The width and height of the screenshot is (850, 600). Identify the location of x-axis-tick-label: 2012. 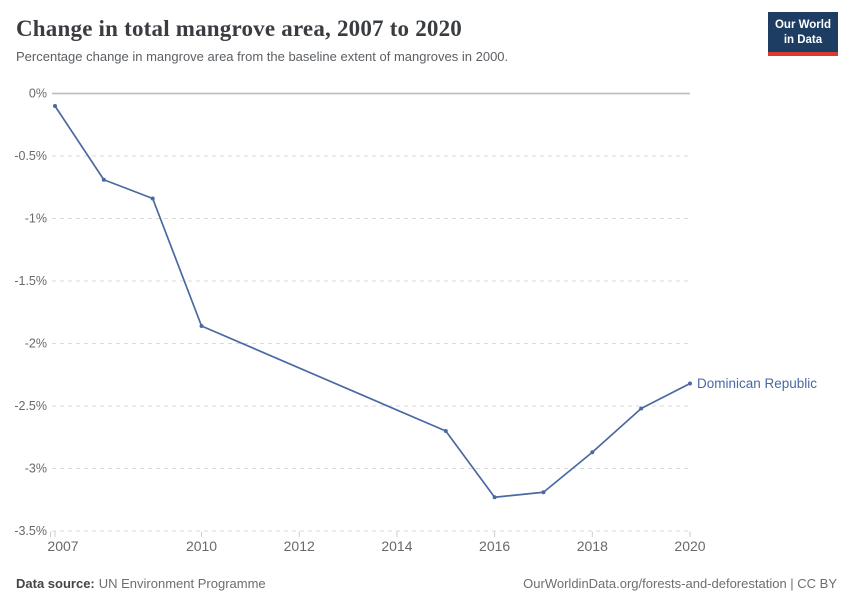
(299, 546).